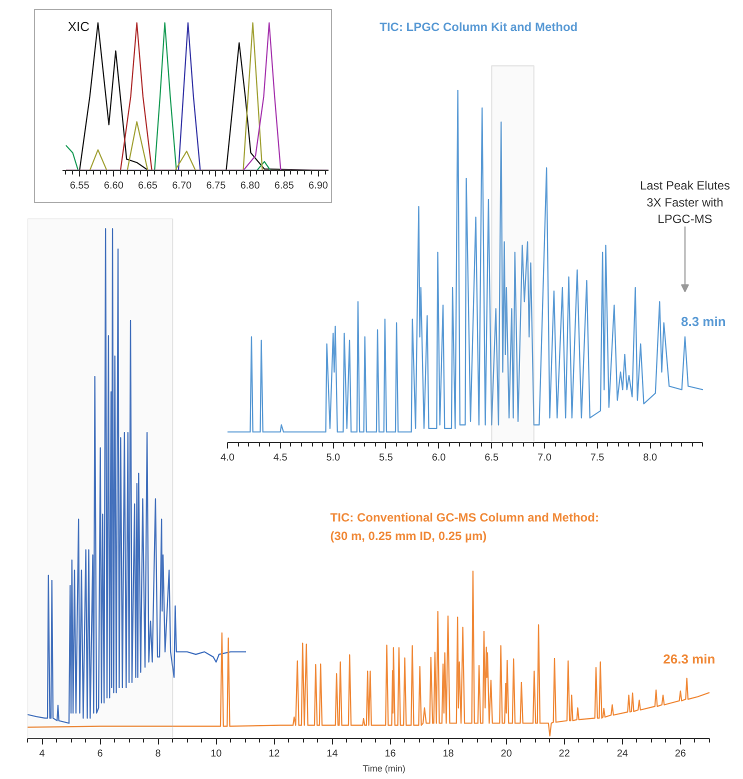  I want to click on chart-title: TIC: LPGC Column Kit and Method, so click(479, 27).